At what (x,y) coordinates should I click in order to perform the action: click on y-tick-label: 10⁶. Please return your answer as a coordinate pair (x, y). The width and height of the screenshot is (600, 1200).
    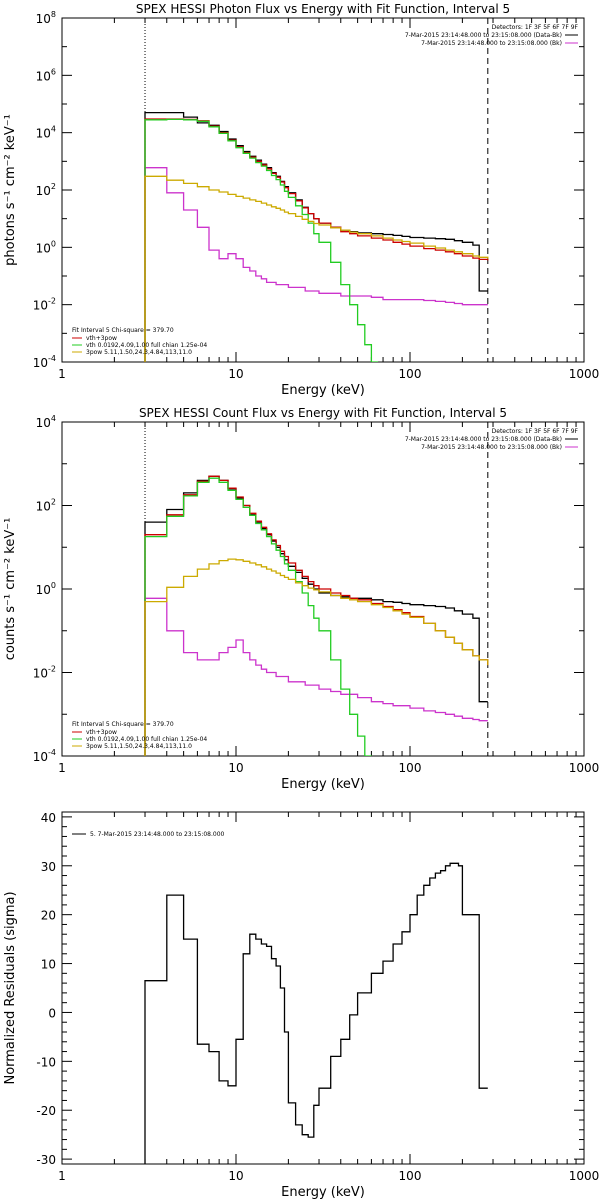
    Looking at the image, I should click on (46, 75).